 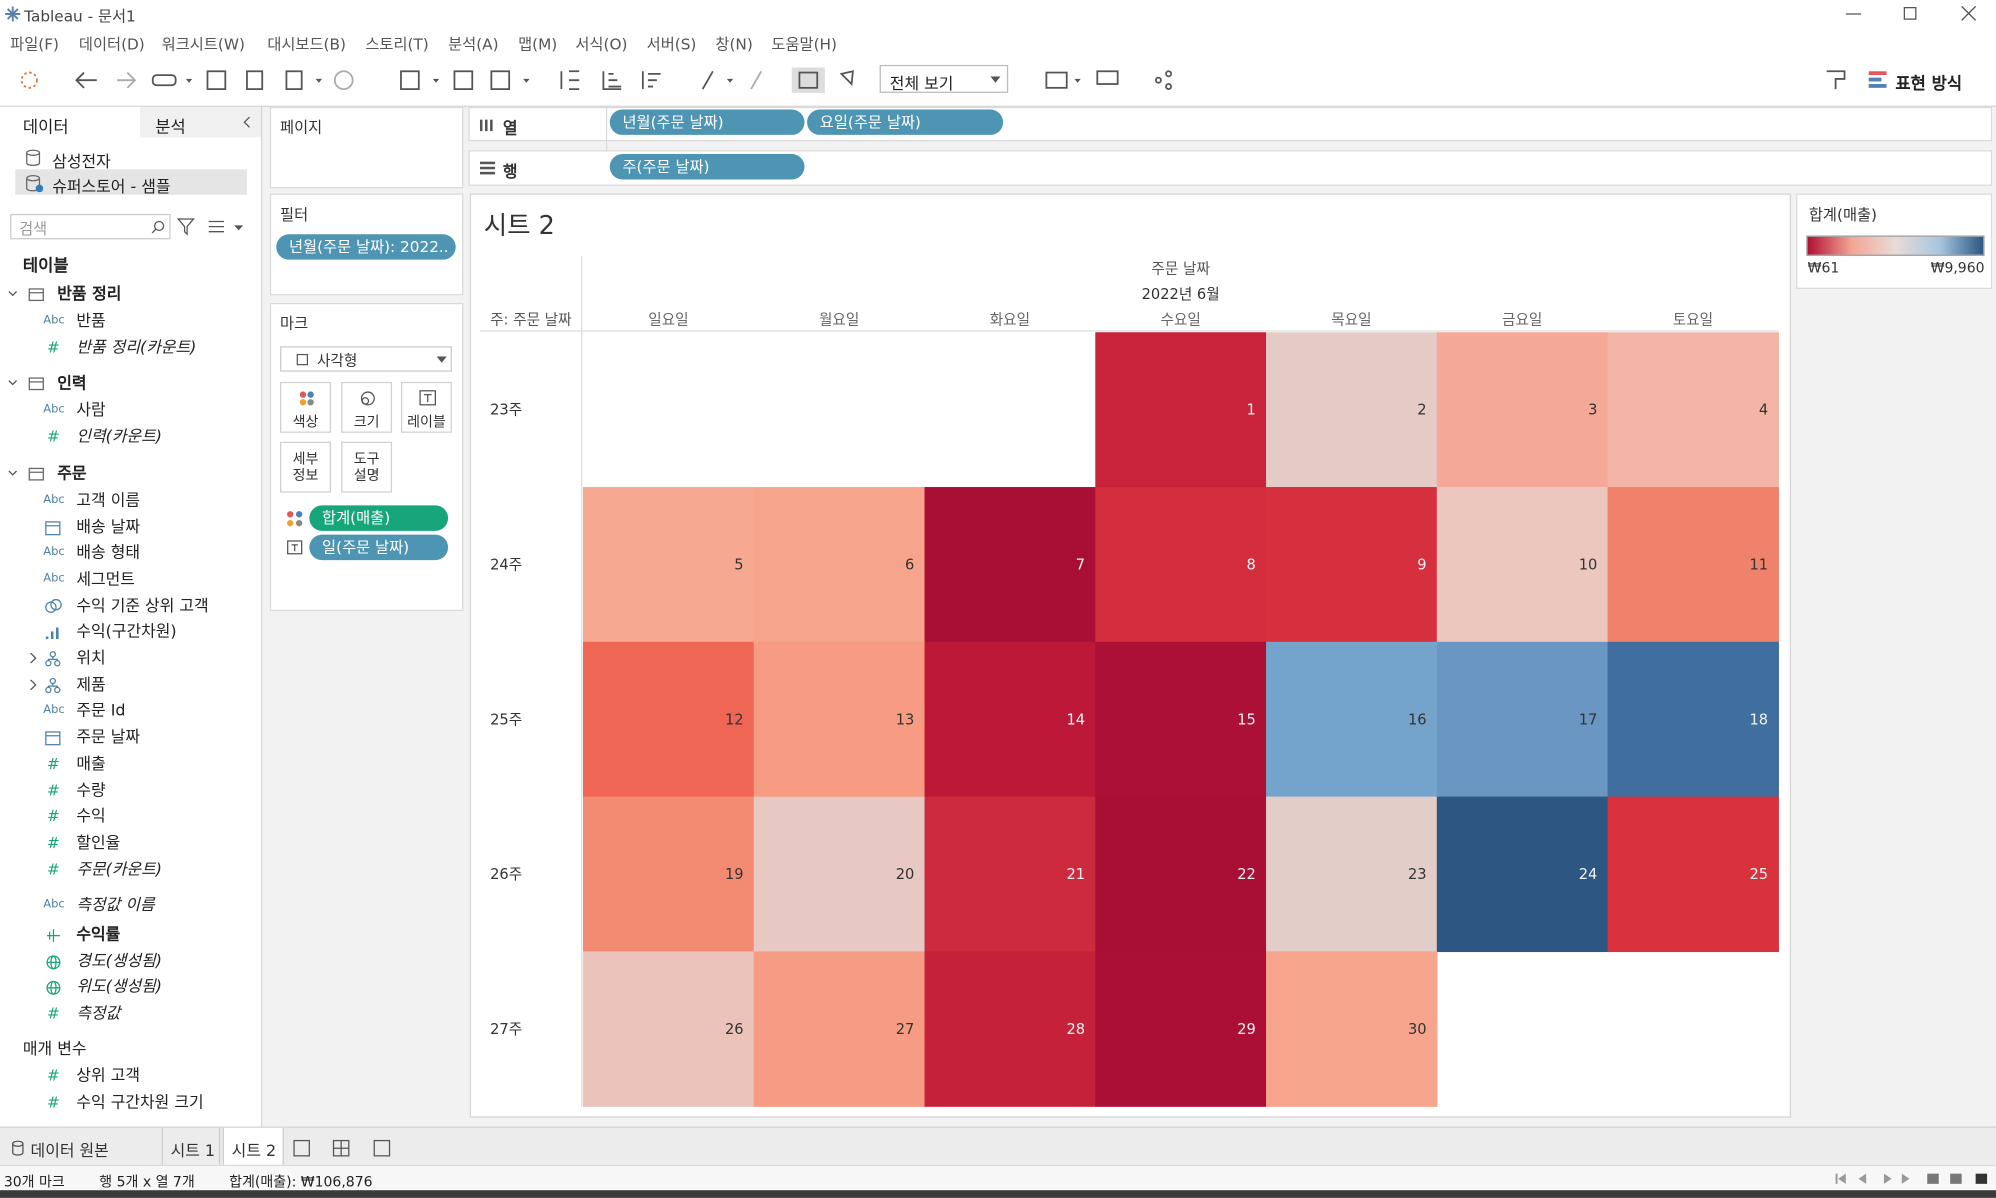 What do you see at coordinates (366, 247) in the screenshot?
I see `filter-pill: 년월(주문 날짜): 2022..` at bounding box center [366, 247].